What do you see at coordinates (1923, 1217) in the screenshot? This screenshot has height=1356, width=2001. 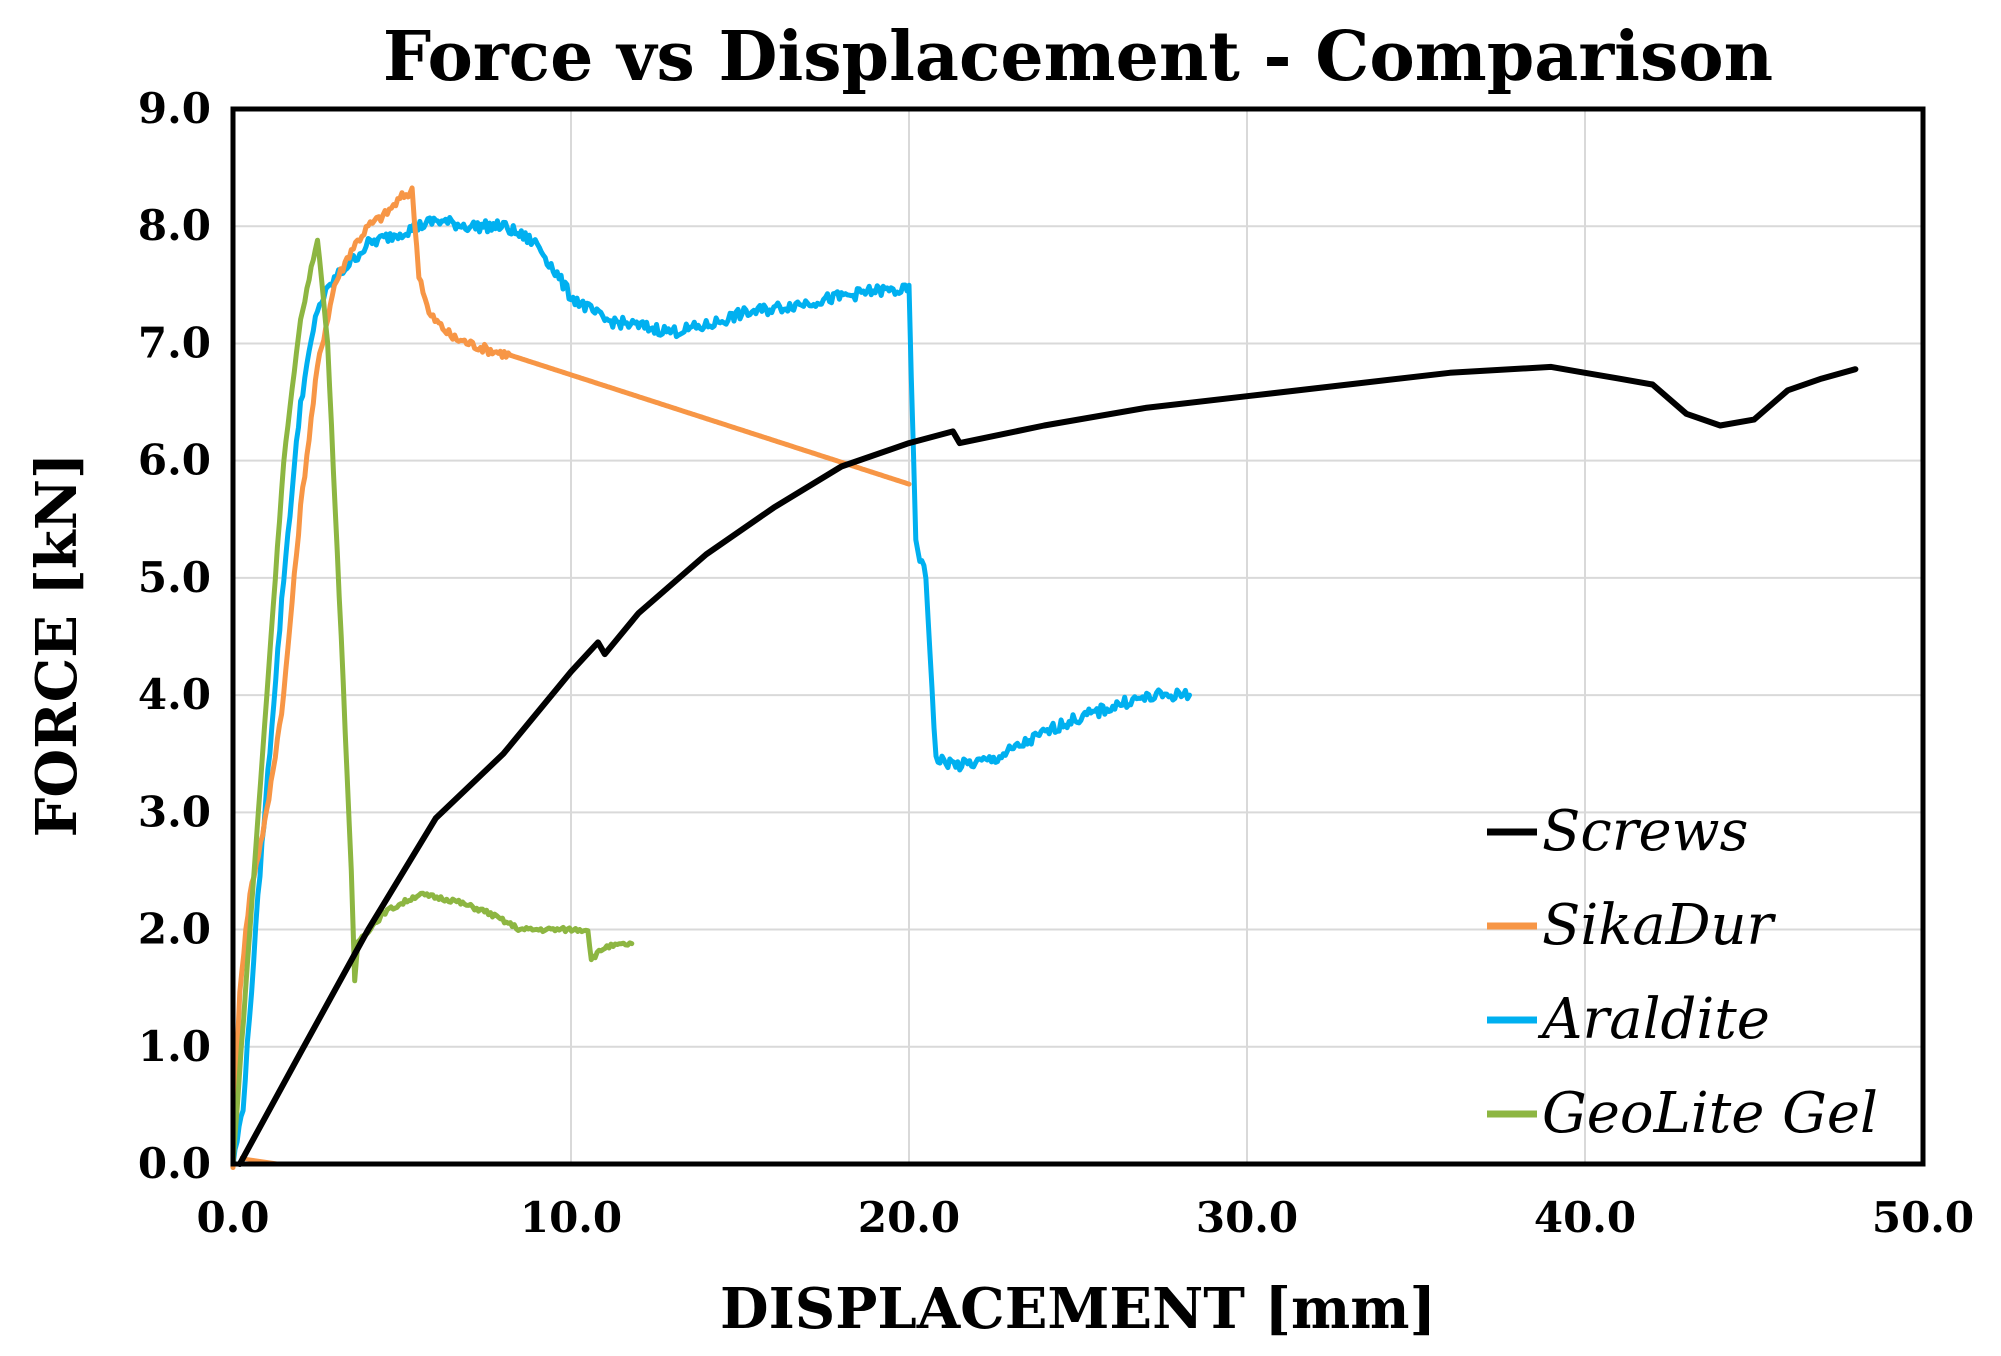 I see `x-tick-label: 50.0` at bounding box center [1923, 1217].